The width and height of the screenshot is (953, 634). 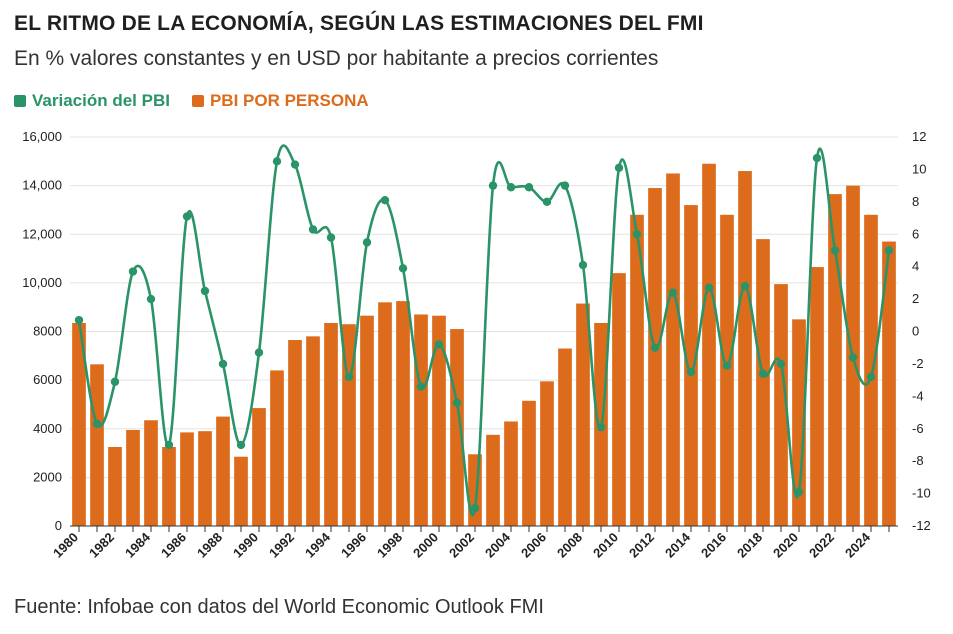 I want to click on x-tick-label: 2024, so click(x=858, y=545).